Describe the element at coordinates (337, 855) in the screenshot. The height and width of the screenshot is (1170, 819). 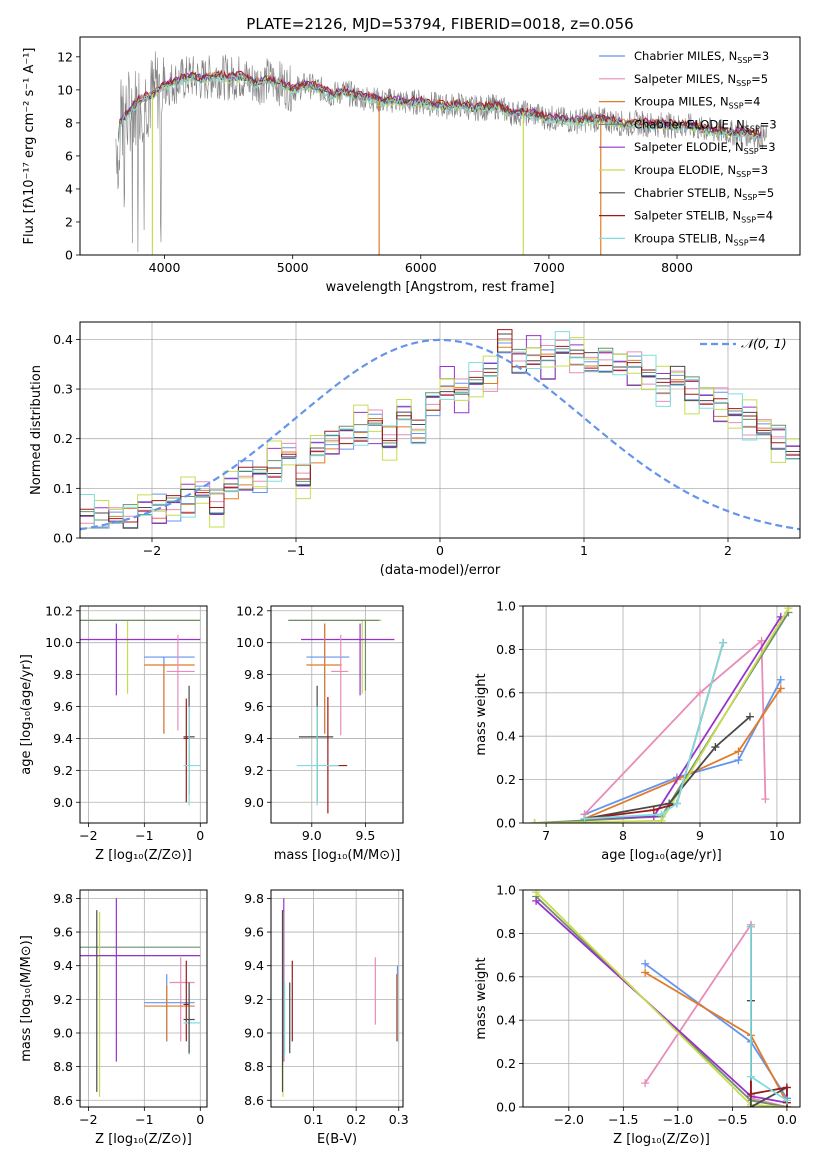
I see `x-axis-label: mass [log₁₀(M/M⊙)]` at that location.